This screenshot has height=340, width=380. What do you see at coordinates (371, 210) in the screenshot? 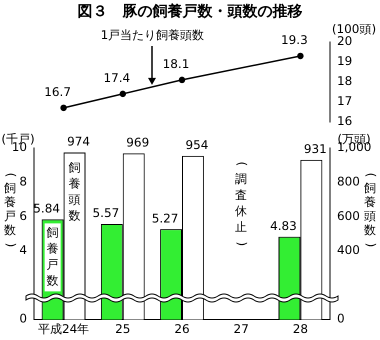
I see `y2-axis-title: (飼養頭数)` at bounding box center [371, 210].